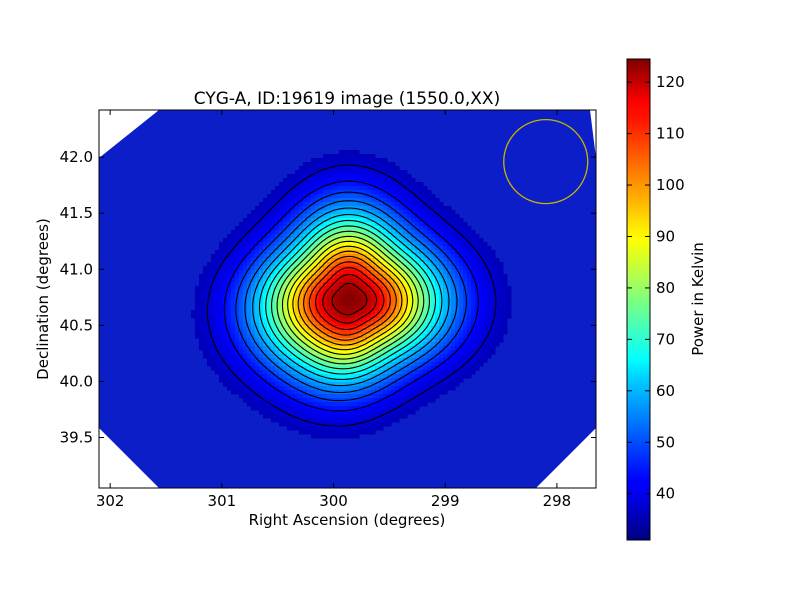  Describe the element at coordinates (350, 298) in the screenshot. I see `contour-line` at that location.